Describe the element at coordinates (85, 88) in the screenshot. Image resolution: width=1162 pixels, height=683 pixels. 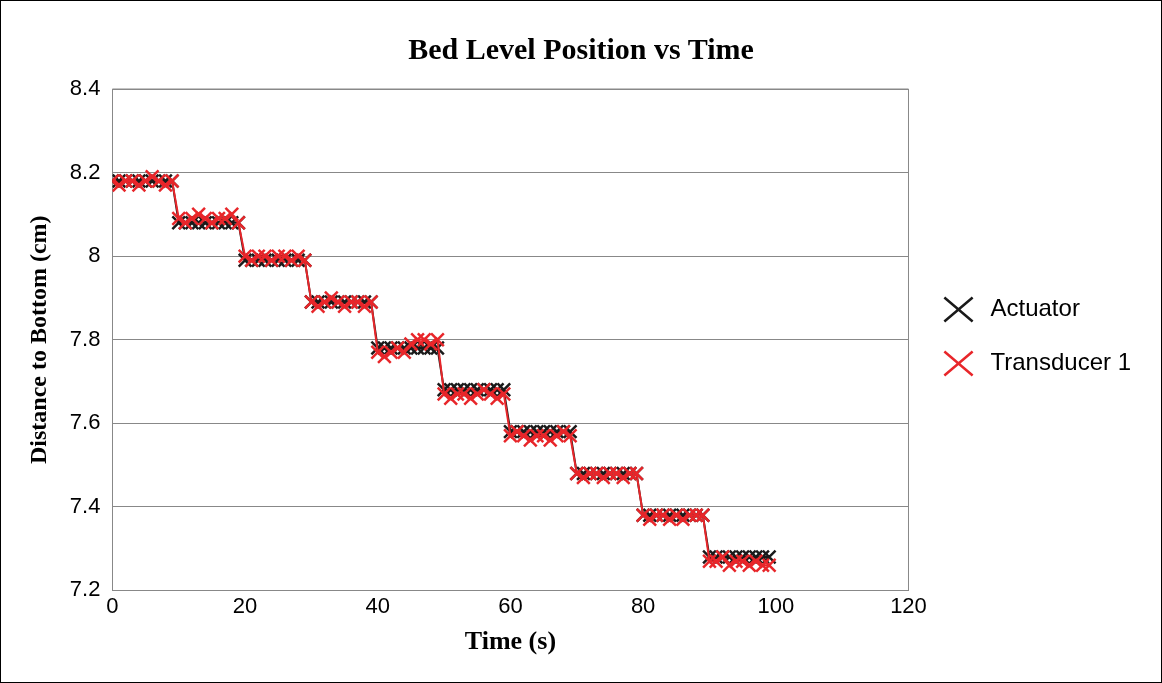
I see `y-tick-label: 8.4` at that location.